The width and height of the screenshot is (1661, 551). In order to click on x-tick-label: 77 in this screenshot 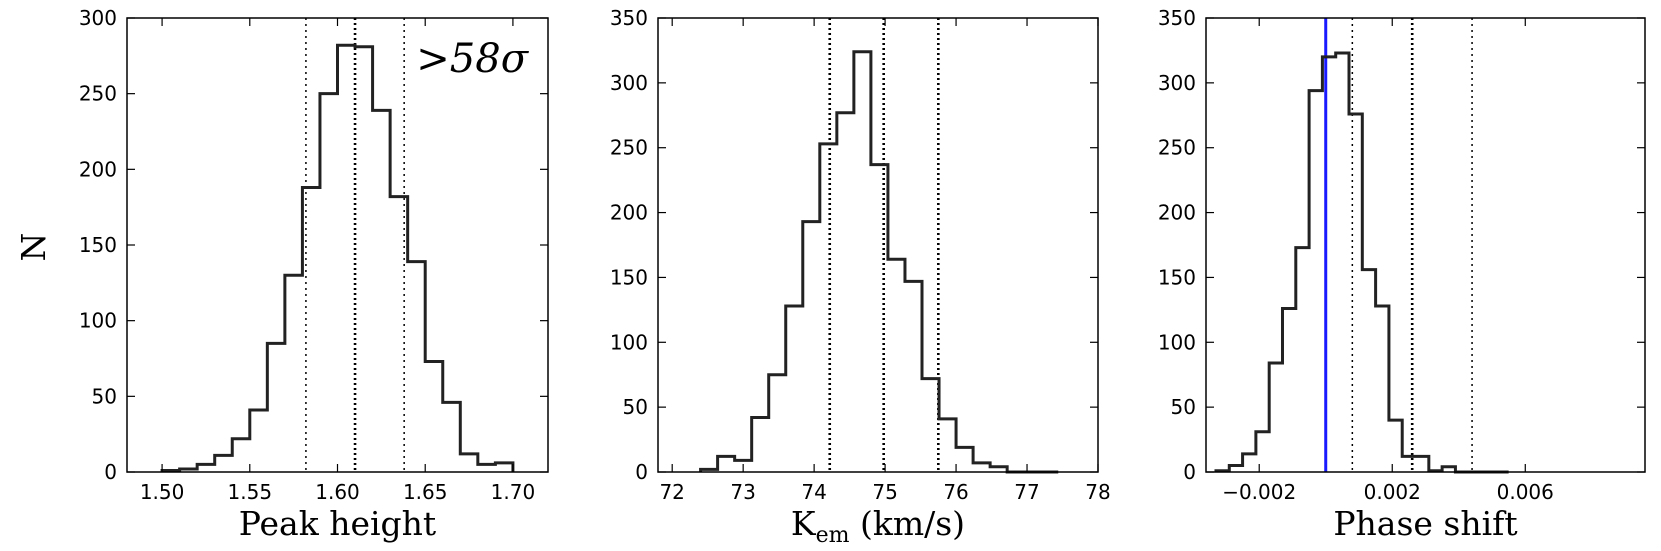, I will do `click(1026, 492)`.